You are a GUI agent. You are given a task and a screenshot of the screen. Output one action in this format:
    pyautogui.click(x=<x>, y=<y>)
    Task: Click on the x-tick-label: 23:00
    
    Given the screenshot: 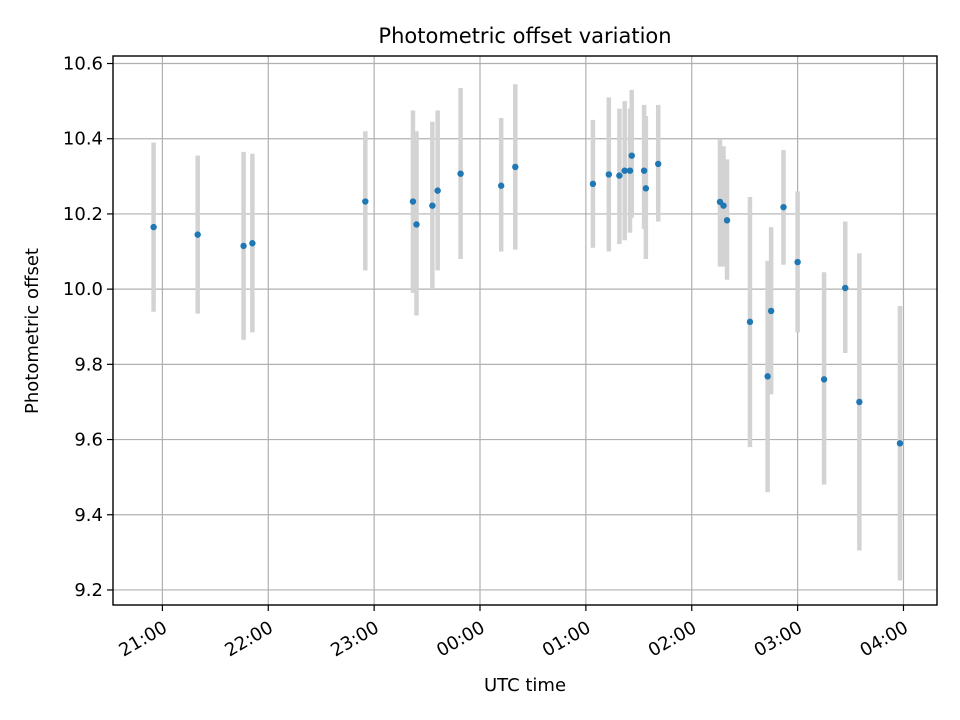 What is the action you would take?
    pyautogui.click(x=354, y=639)
    